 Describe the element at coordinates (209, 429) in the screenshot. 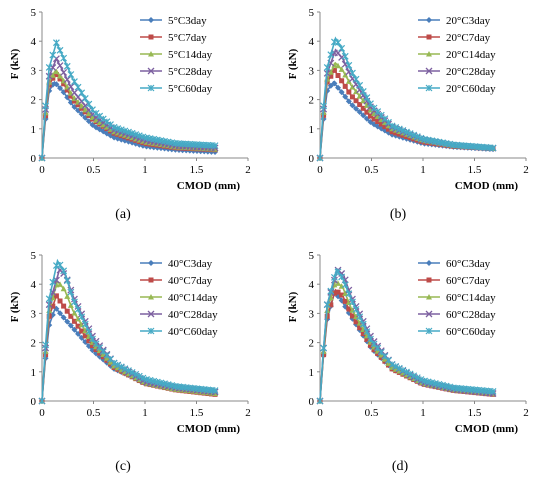

I see `x-axis-label: CMOD (mm)` at that location.